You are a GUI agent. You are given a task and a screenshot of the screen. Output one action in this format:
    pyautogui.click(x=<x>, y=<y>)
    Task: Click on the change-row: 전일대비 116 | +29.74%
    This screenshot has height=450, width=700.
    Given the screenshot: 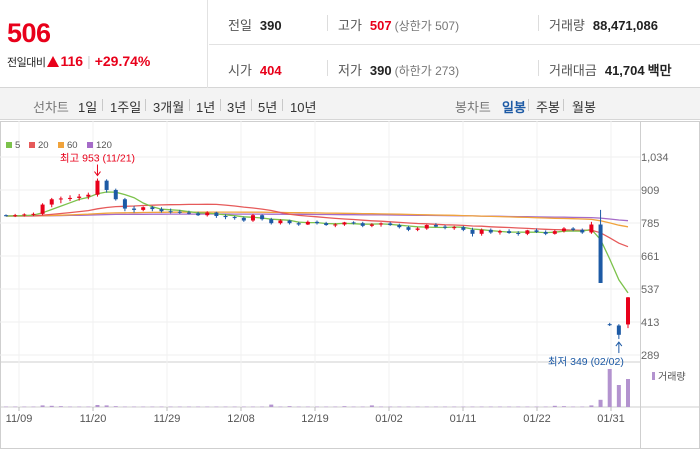 What is the action you would take?
    pyautogui.click(x=78, y=61)
    